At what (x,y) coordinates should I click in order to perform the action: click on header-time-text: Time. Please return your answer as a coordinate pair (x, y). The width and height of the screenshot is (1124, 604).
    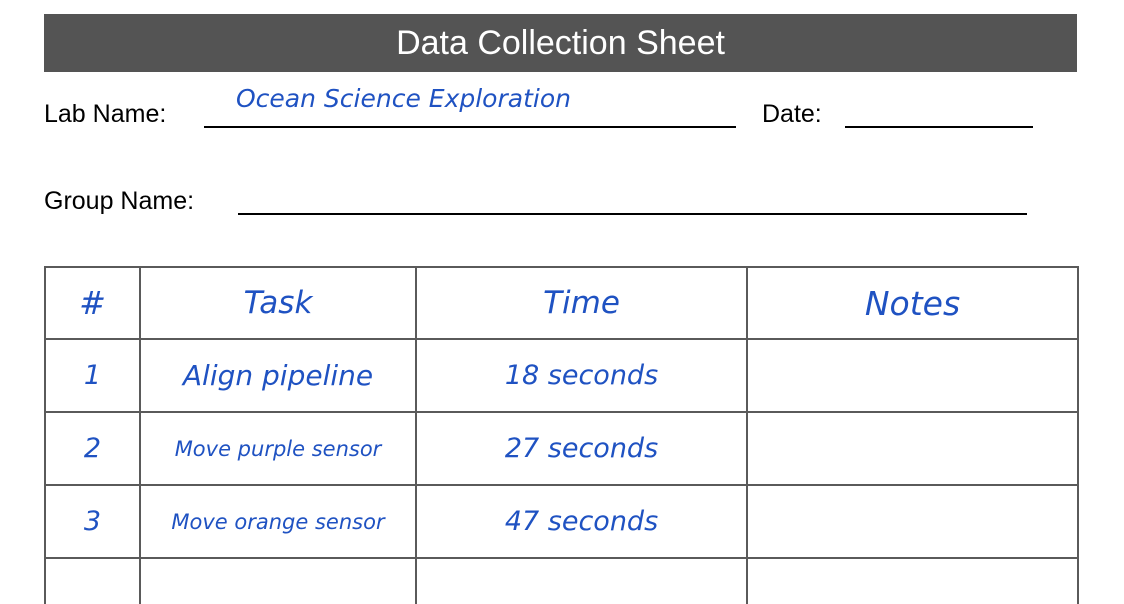
    Looking at the image, I should click on (581, 303).